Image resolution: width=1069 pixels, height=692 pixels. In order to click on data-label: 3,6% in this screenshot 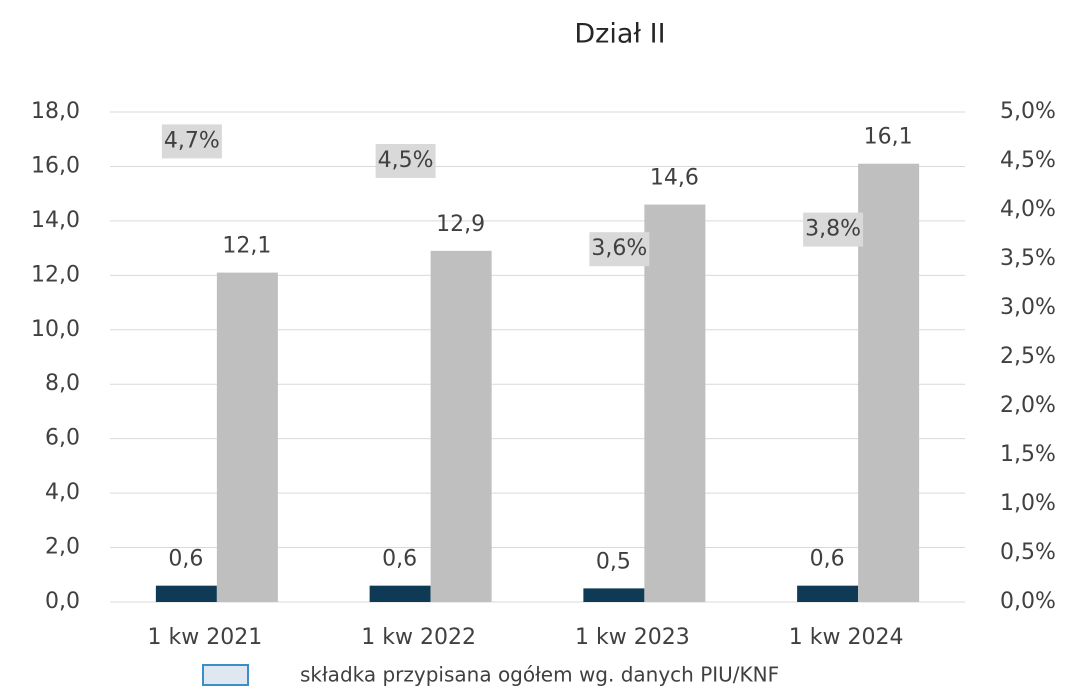, I will do `click(619, 248)`.